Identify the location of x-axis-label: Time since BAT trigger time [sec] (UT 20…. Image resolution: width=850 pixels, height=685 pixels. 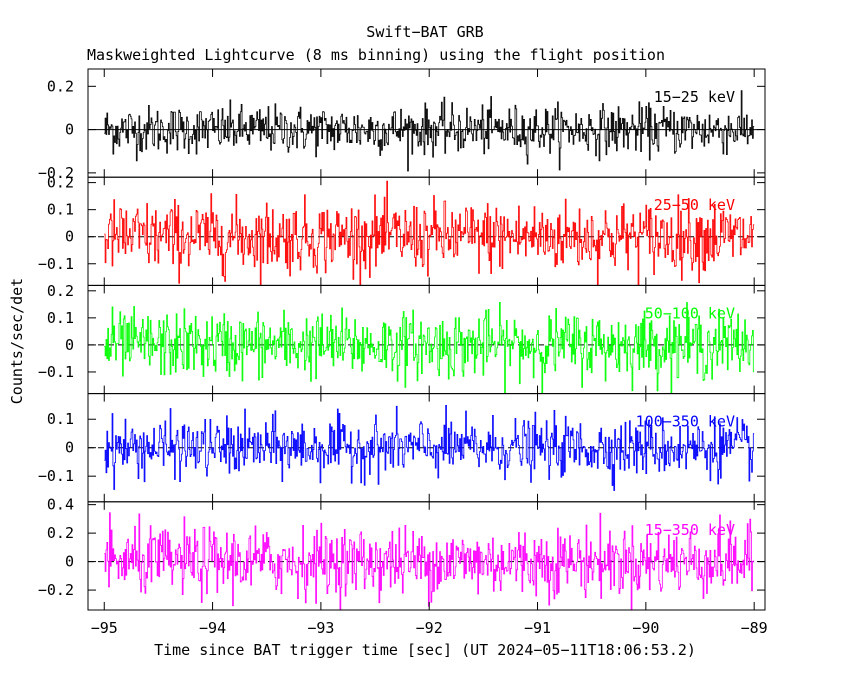
(425, 650).